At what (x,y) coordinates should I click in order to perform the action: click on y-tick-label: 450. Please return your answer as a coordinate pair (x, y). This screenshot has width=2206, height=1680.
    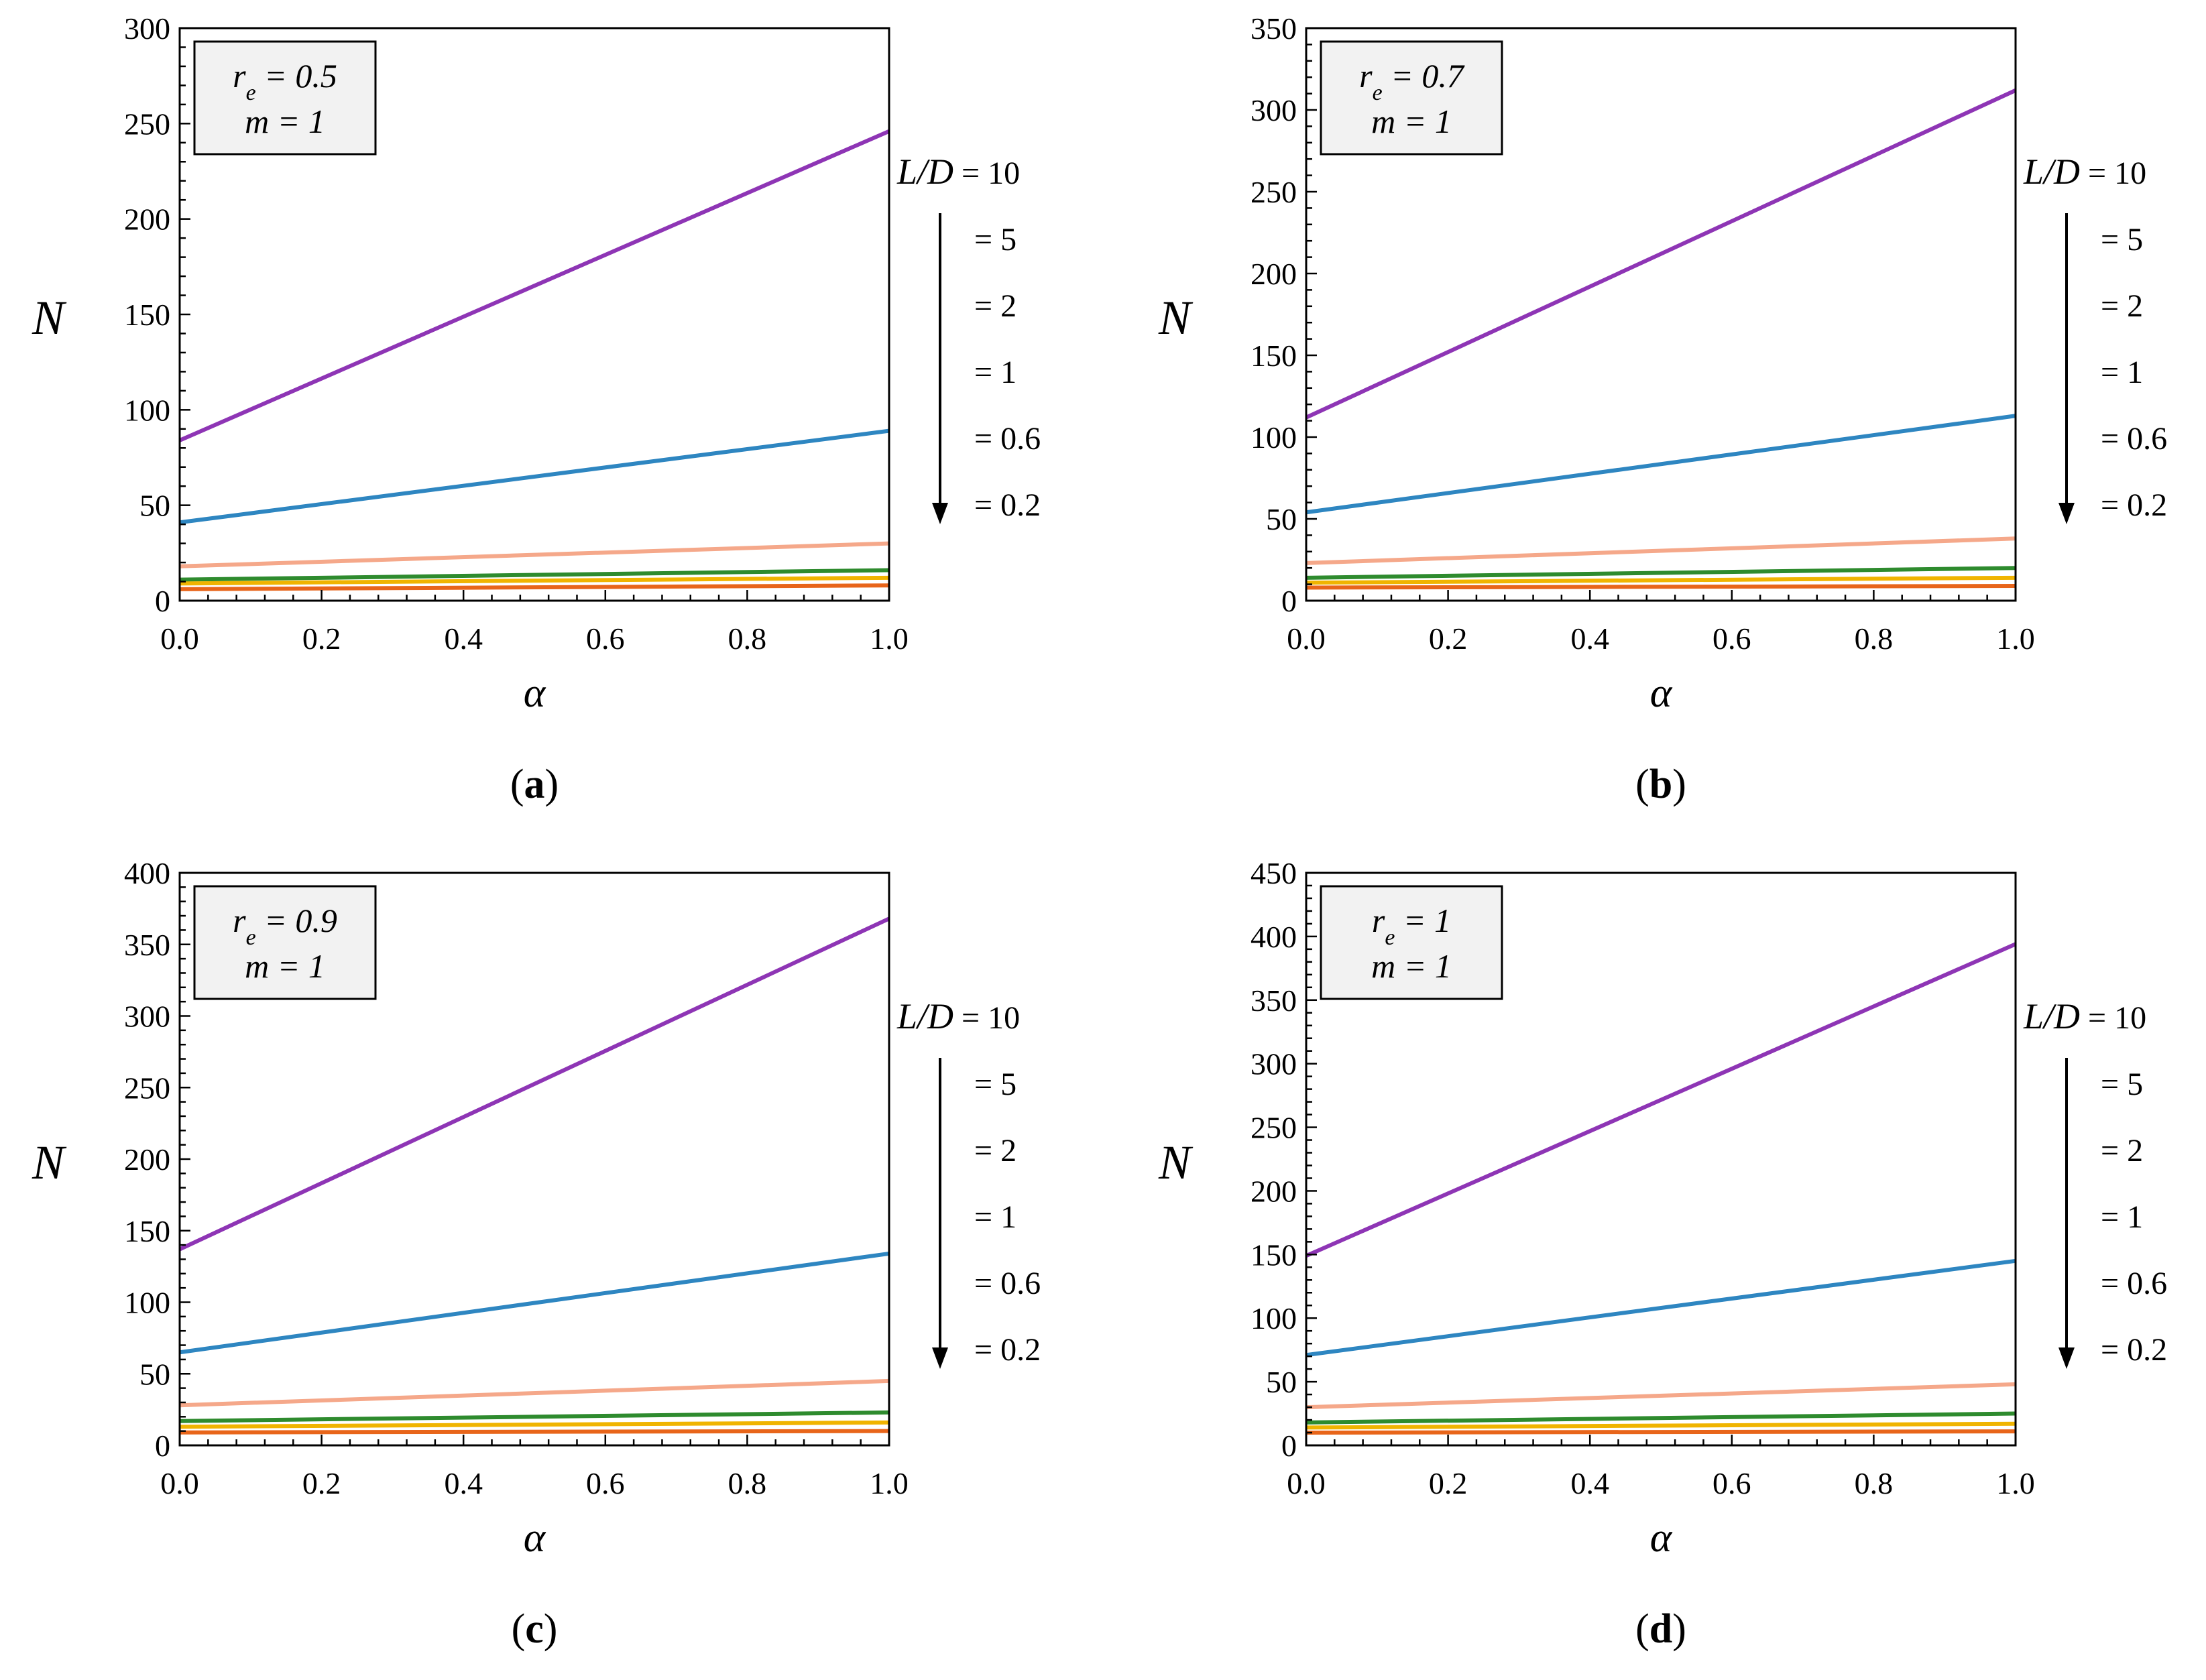
    Looking at the image, I should click on (1274, 873).